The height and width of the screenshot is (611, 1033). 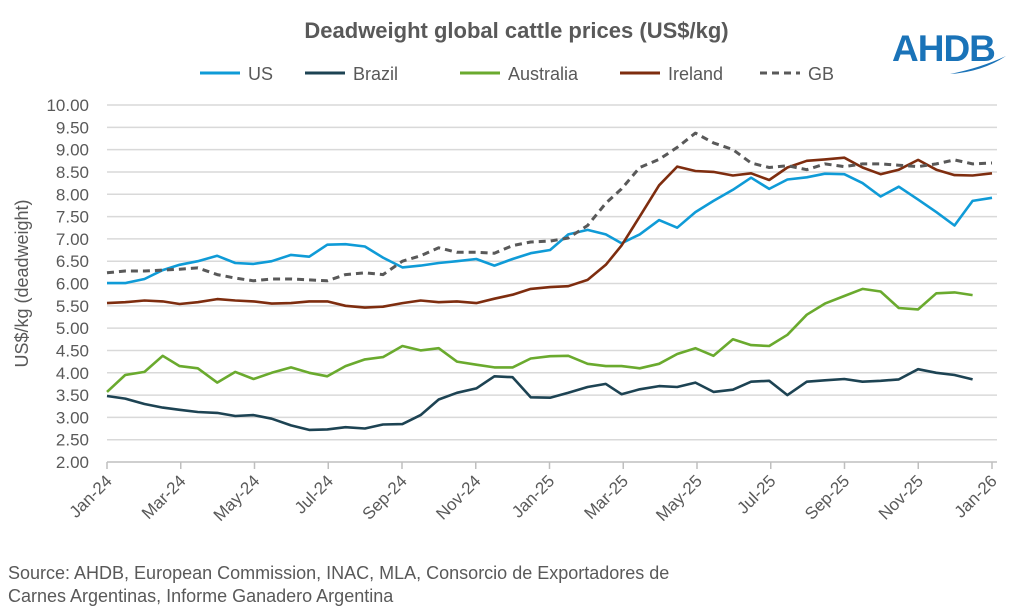 I want to click on y-tick-label: 8.50, so click(x=72, y=172).